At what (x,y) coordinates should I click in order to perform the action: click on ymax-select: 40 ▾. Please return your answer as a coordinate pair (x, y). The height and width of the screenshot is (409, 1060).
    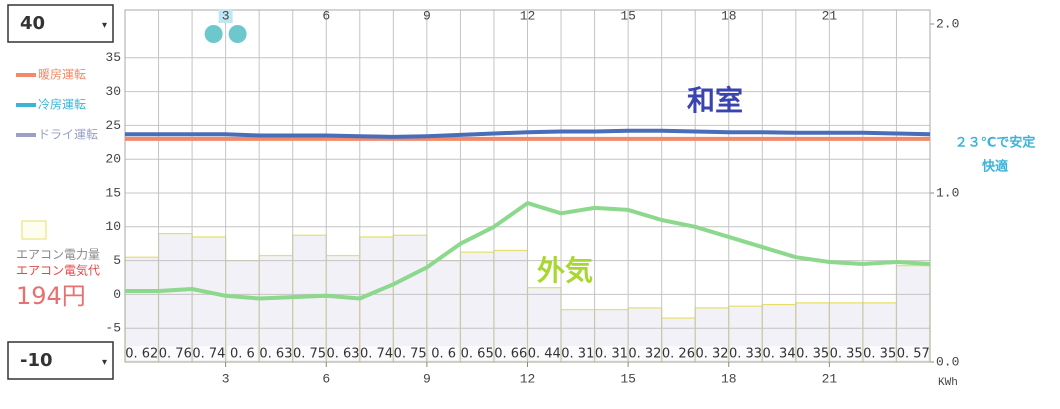
    Looking at the image, I should click on (60, 23).